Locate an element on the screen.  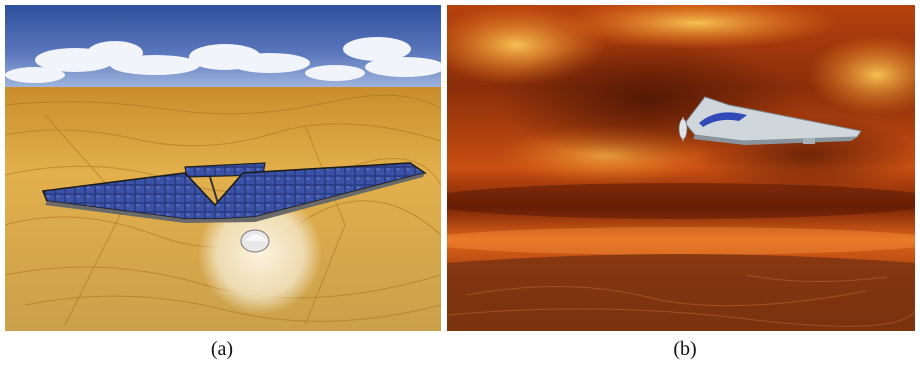
planet-surface is located at coordinates (681, 292).